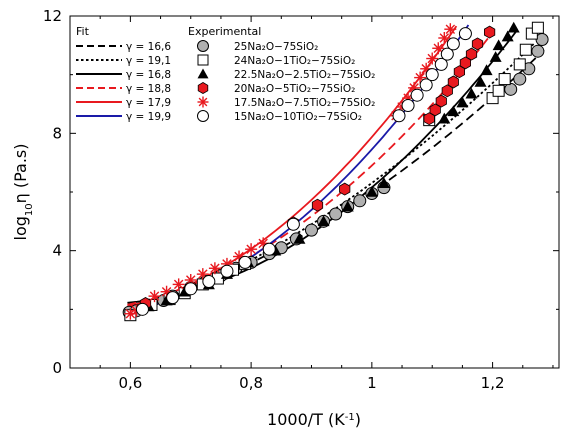 The image size is (574, 441). I want to click on legend-fit-label: γ = 19,1, so click(148, 61).